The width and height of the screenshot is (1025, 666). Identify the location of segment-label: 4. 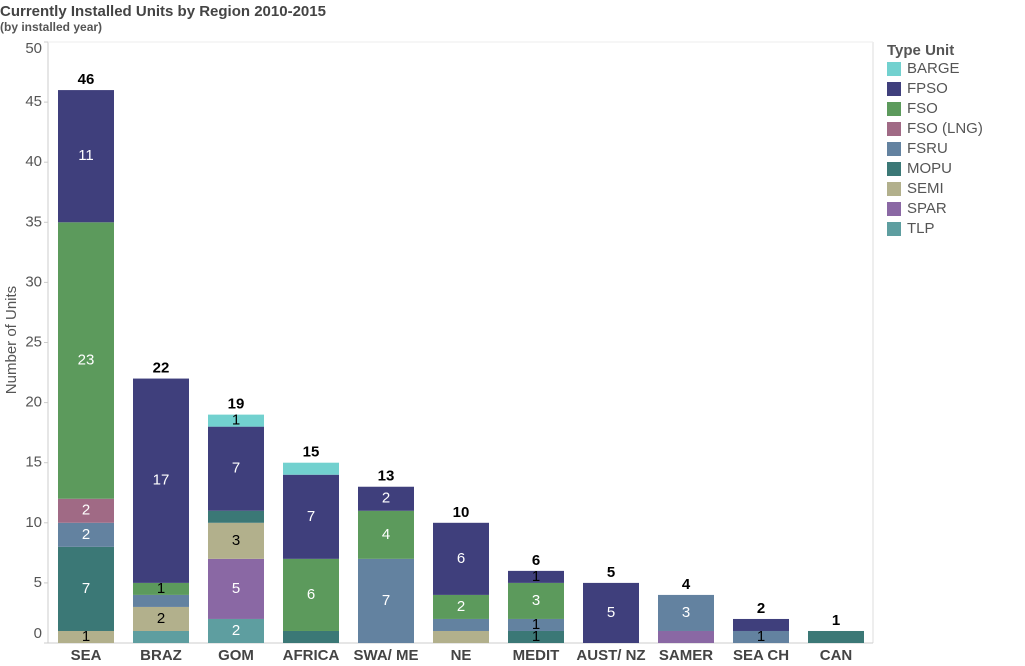
(386, 534).